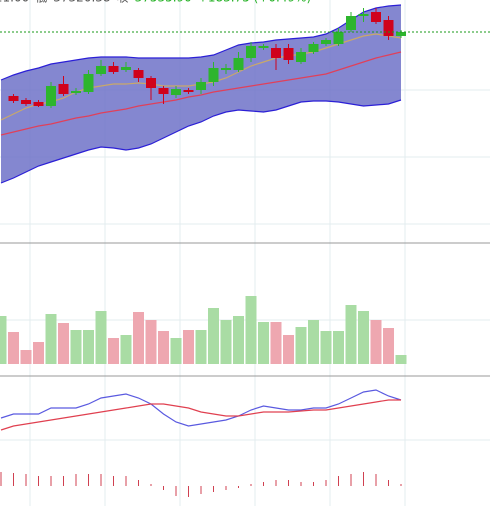 This screenshot has height=506, width=490. What do you see at coordinates (163, 2) in the screenshot?
I see `header-text: 37535.90` at bounding box center [163, 2].